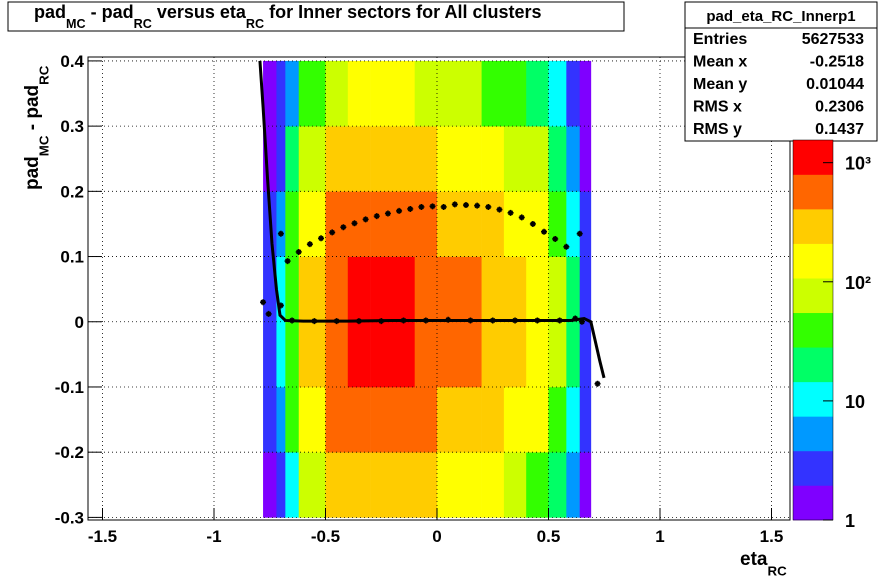 The height and width of the screenshot is (578, 878). I want to click on x-tick-label: -1.5, so click(102, 536).